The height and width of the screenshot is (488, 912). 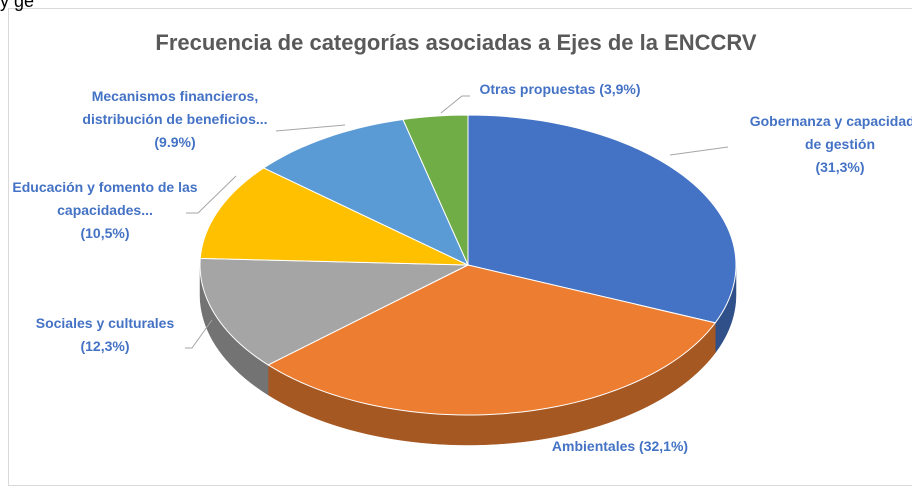 What do you see at coordinates (105, 233) in the screenshot?
I see `value-label: (10,5%)` at bounding box center [105, 233].